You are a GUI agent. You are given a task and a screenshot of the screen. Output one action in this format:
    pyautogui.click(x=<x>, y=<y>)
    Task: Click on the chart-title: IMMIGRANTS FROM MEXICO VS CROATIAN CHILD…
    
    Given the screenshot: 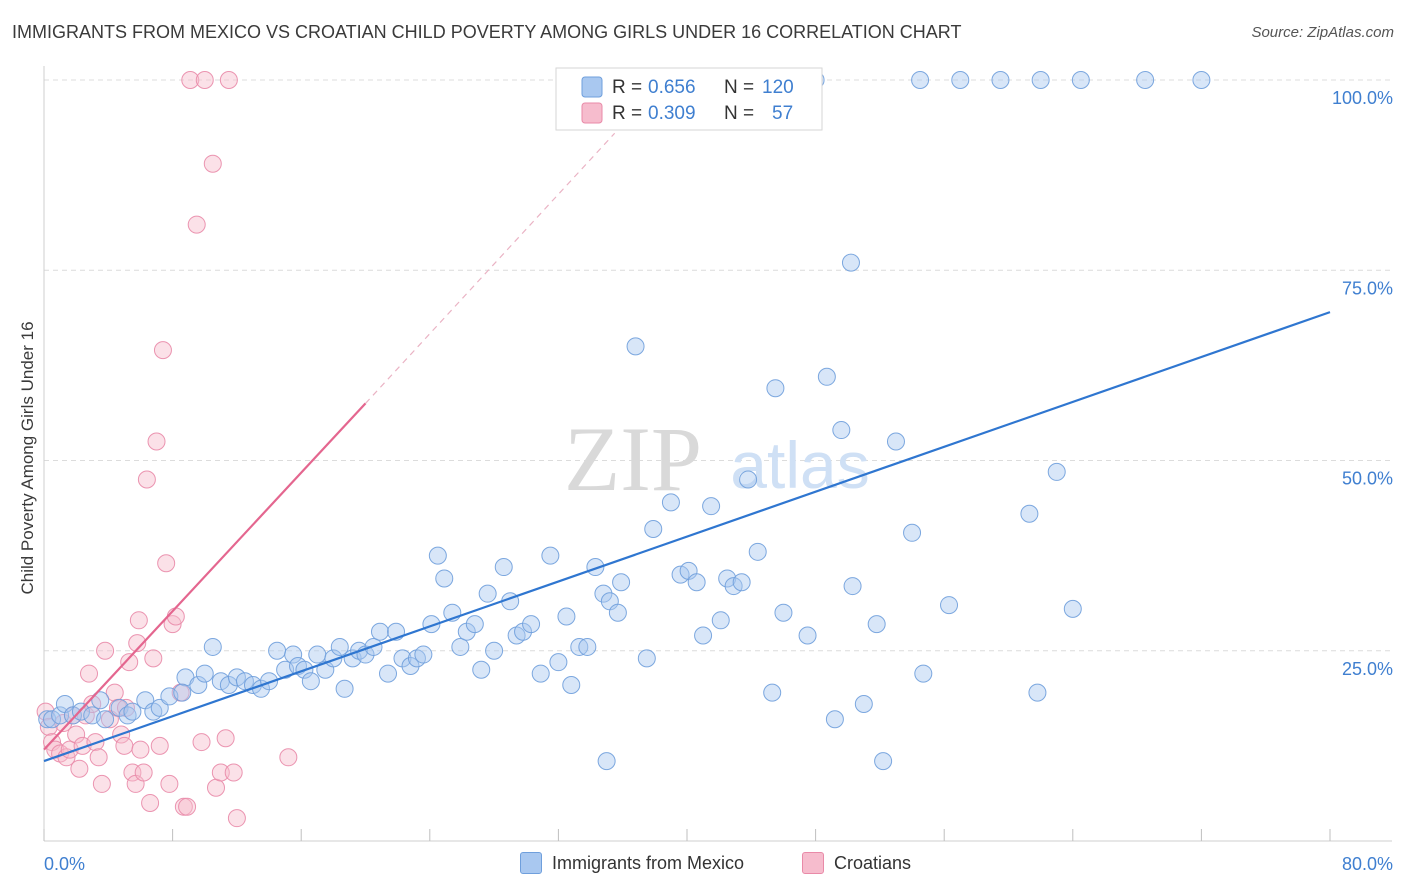 What is the action you would take?
    pyautogui.click(x=487, y=32)
    